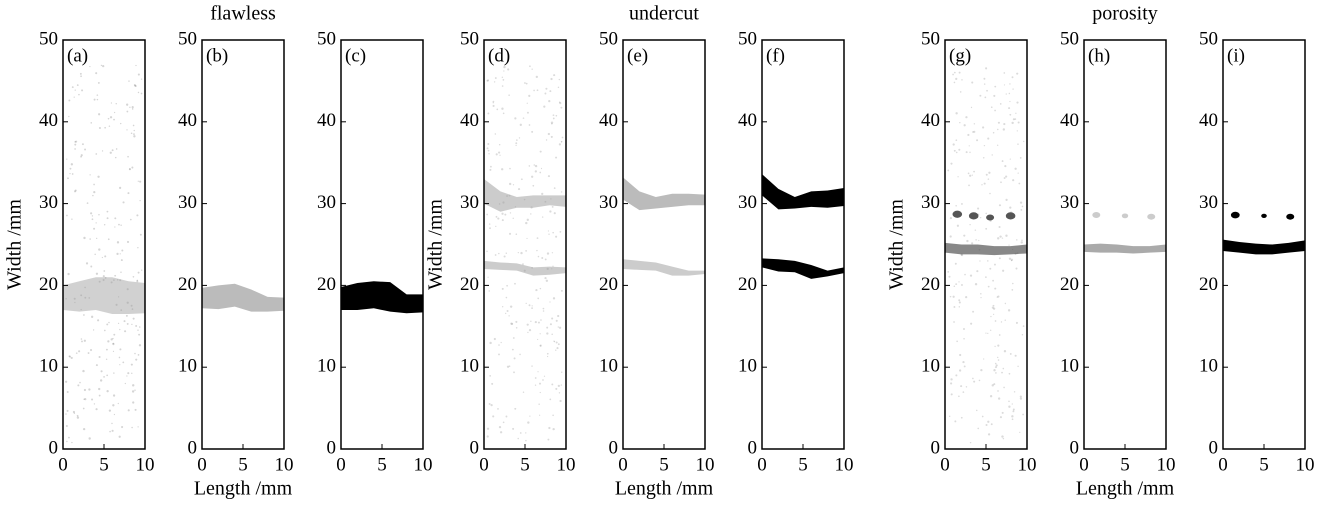 The width and height of the screenshot is (1330, 508). I want to click on panel-label: (h), so click(1099, 55).